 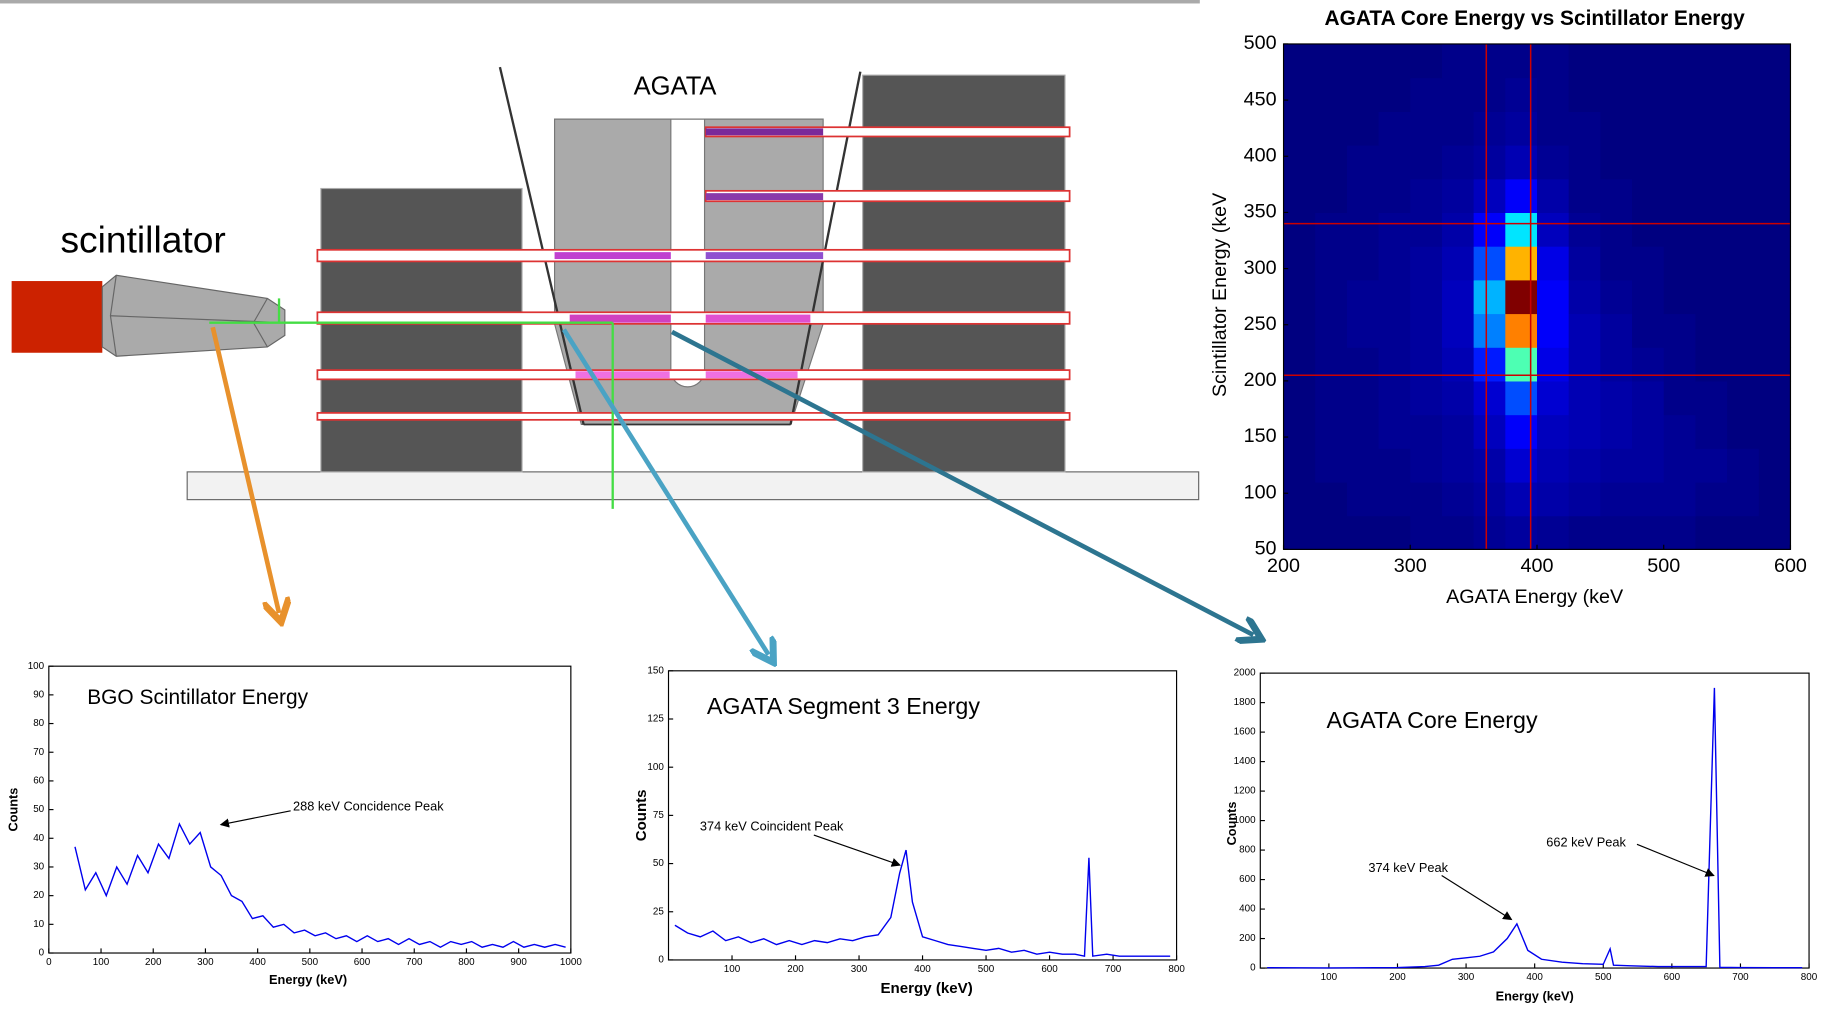 What do you see at coordinates (1408, 867) in the screenshot?
I see `annotation: 374 keV Peak` at bounding box center [1408, 867].